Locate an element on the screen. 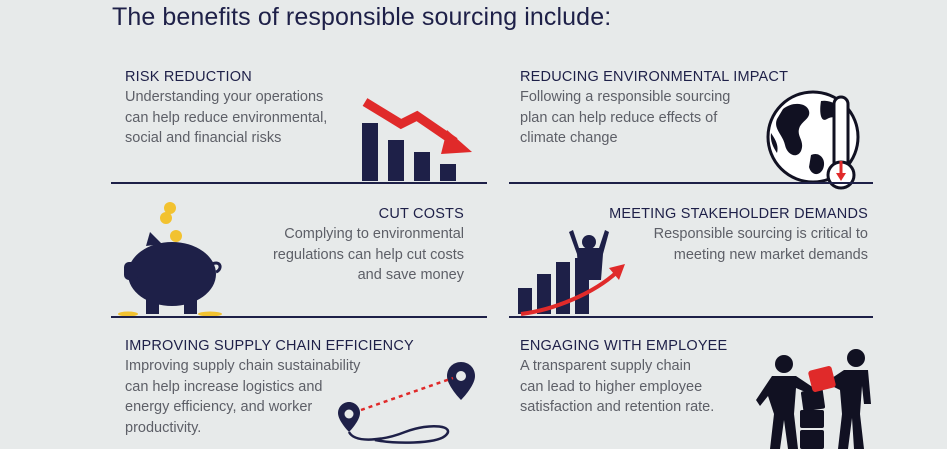 The width and height of the screenshot is (947, 449). globe-thermometer-icon is located at coordinates (813, 140).